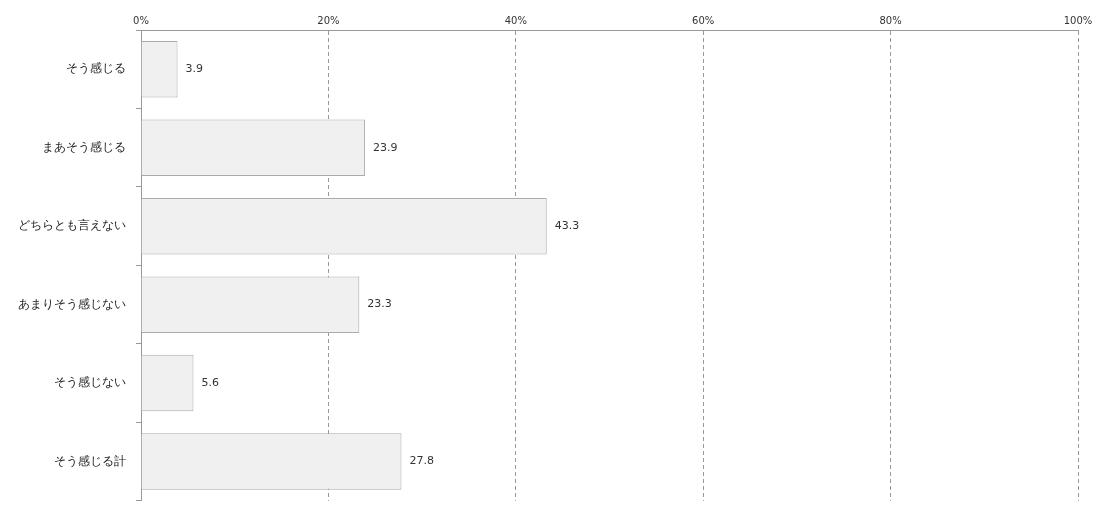 This screenshot has width=1106, height=526. Describe the element at coordinates (703, 20) in the screenshot. I see `x-tick-label: 60%` at that location.